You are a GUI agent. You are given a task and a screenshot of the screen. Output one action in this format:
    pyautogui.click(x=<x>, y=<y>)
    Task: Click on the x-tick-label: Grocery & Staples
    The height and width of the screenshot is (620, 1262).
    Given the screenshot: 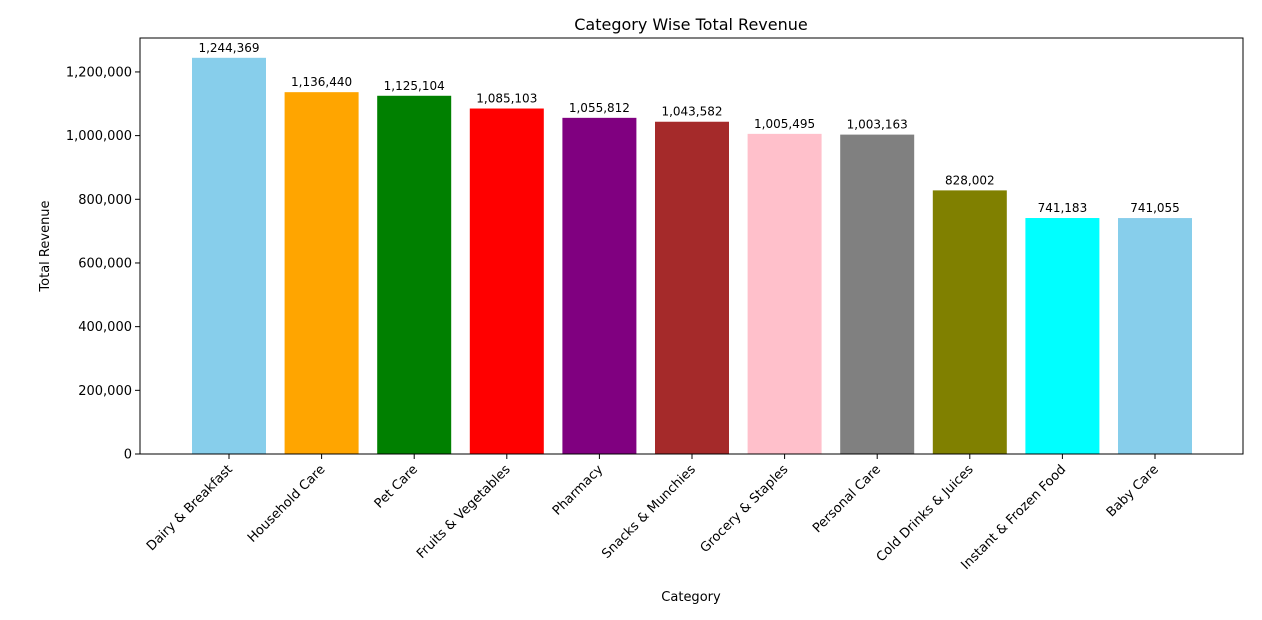 What is the action you would take?
    pyautogui.click(x=745, y=509)
    